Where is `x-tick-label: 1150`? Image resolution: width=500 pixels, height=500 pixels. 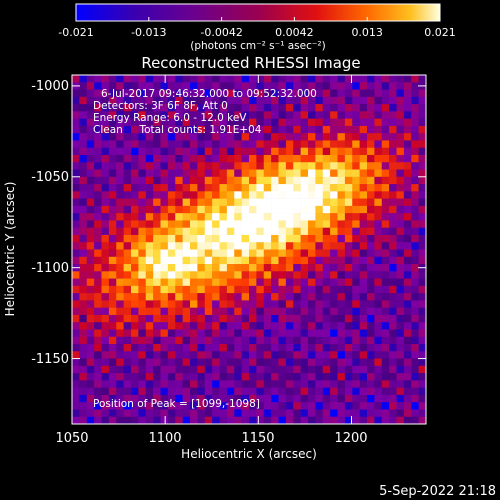
x-tick-label: 1150 is located at coordinates (257, 438).